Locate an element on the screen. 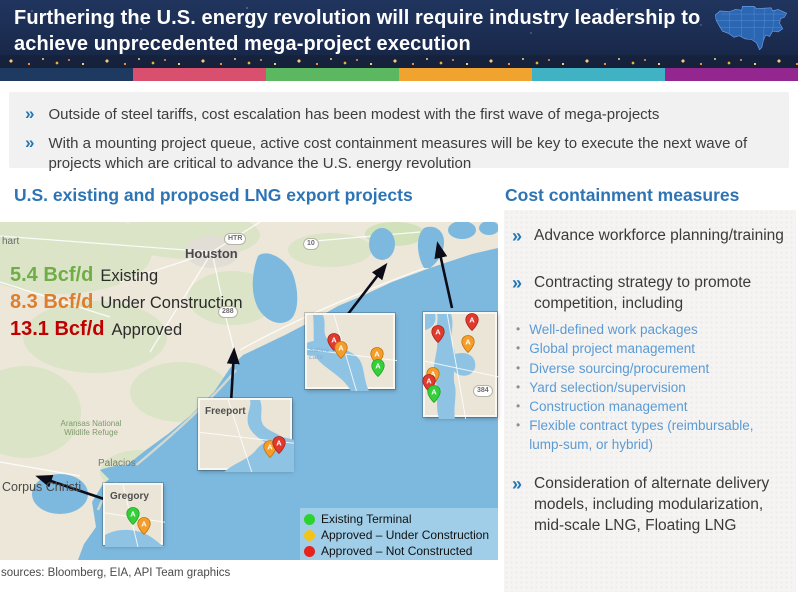  legend-row: Approved – Under Construction is located at coordinates (399, 535).